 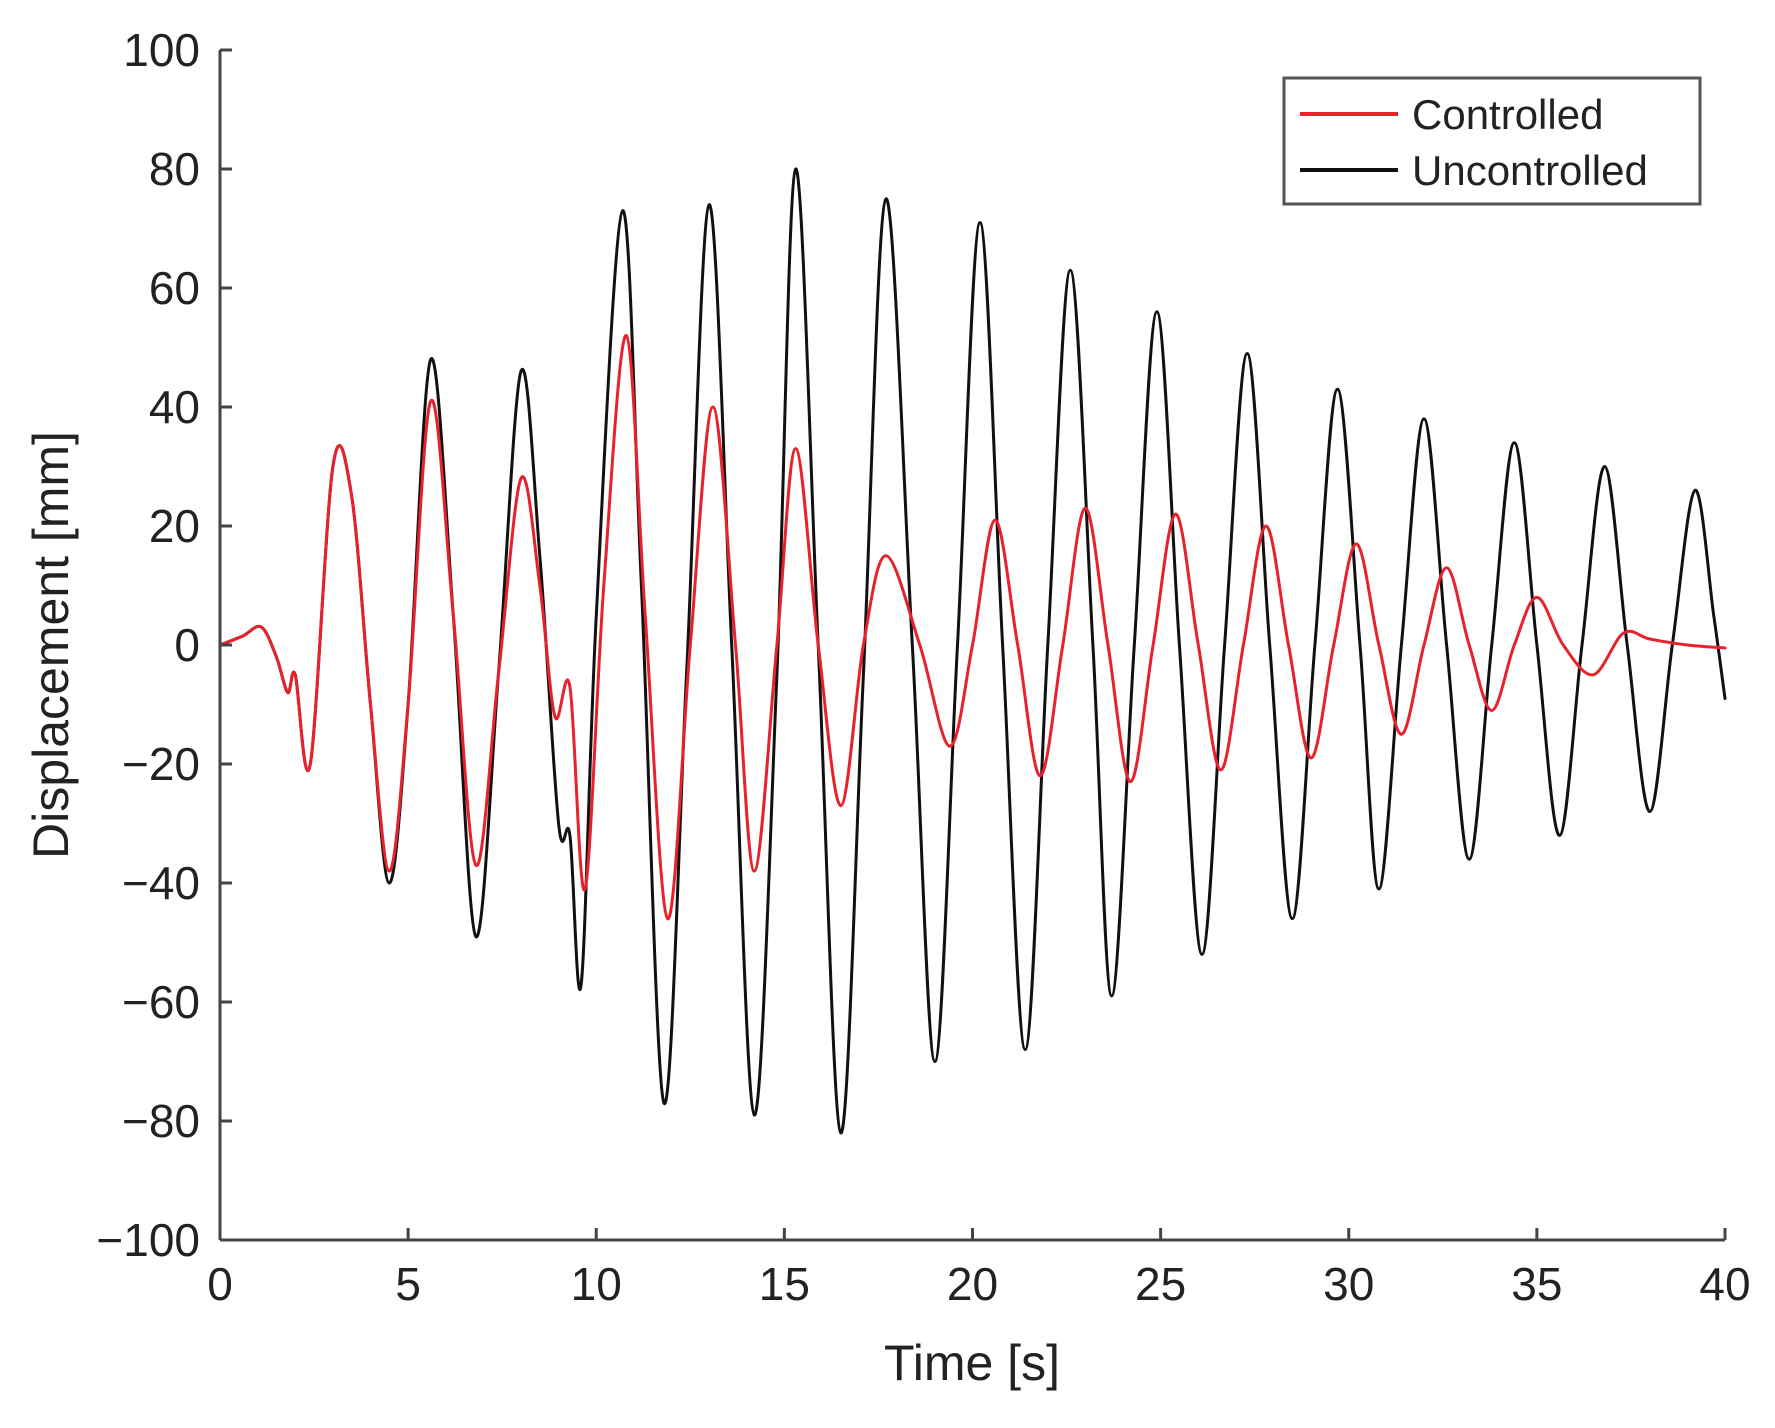 What do you see at coordinates (1530, 170) in the screenshot?
I see `legend-label-uncontrolled: Uncontrolled` at bounding box center [1530, 170].